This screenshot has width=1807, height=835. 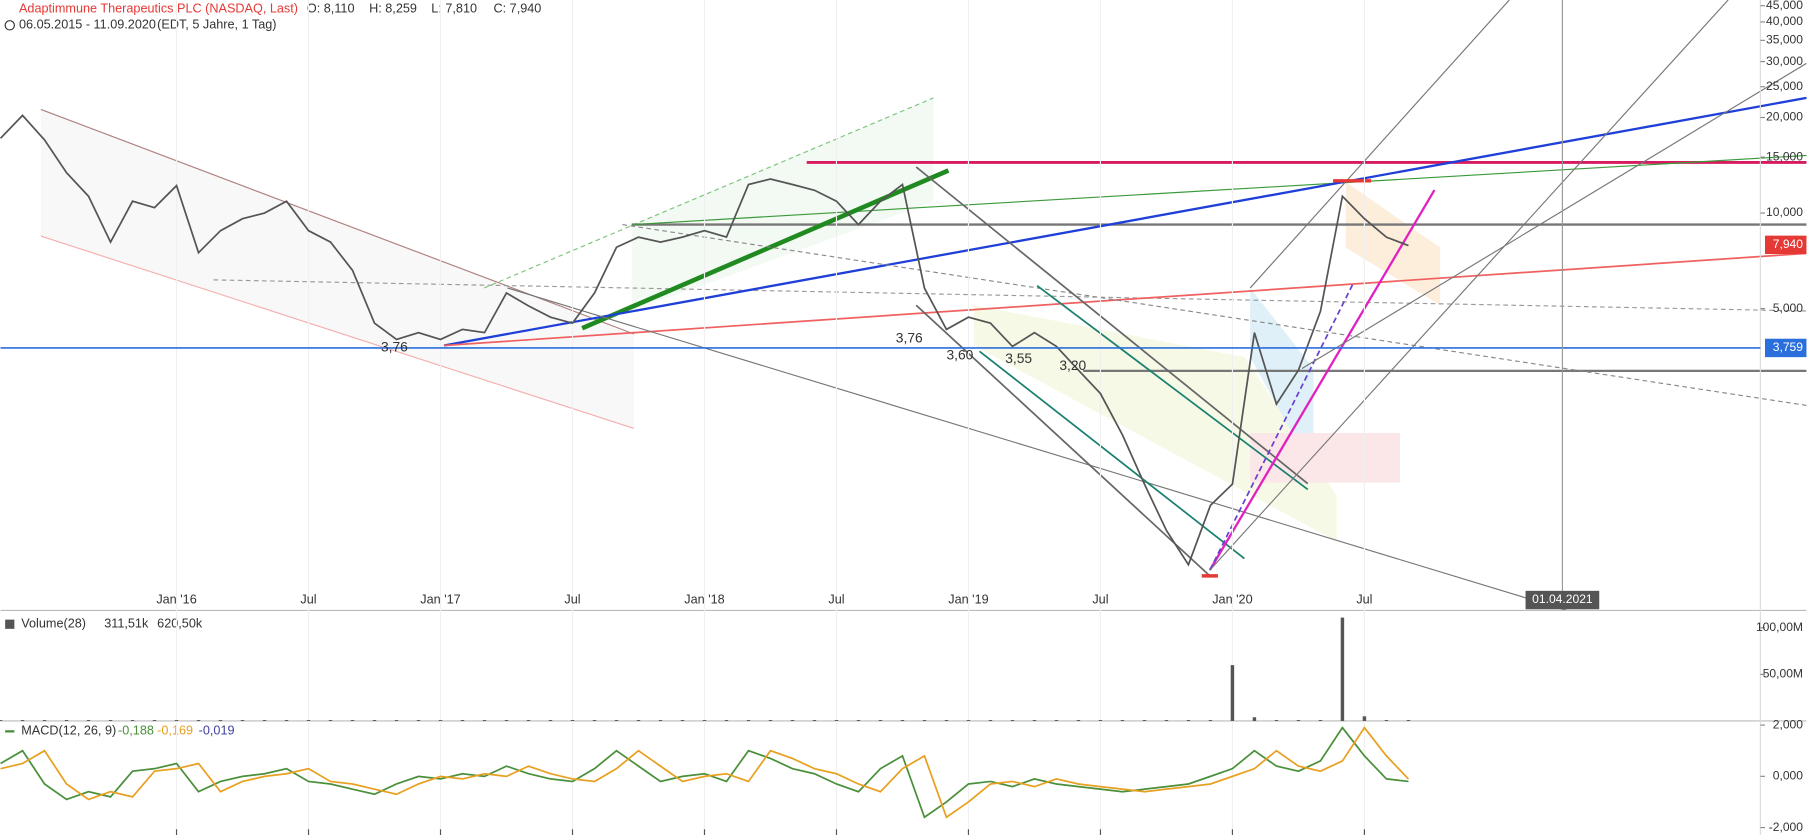 What do you see at coordinates (1779, 627) in the screenshot?
I see `y-tick-label: 100,00M` at bounding box center [1779, 627].